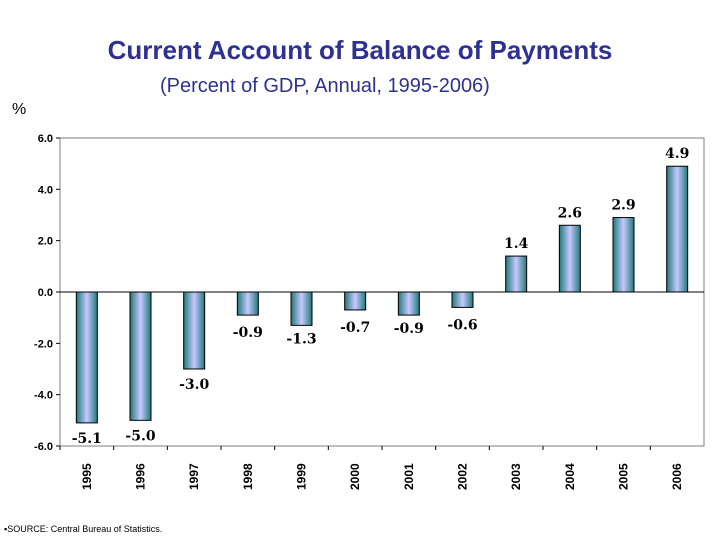 This screenshot has height=540, width=720. I want to click on category-label: 1995, so click(87, 476).